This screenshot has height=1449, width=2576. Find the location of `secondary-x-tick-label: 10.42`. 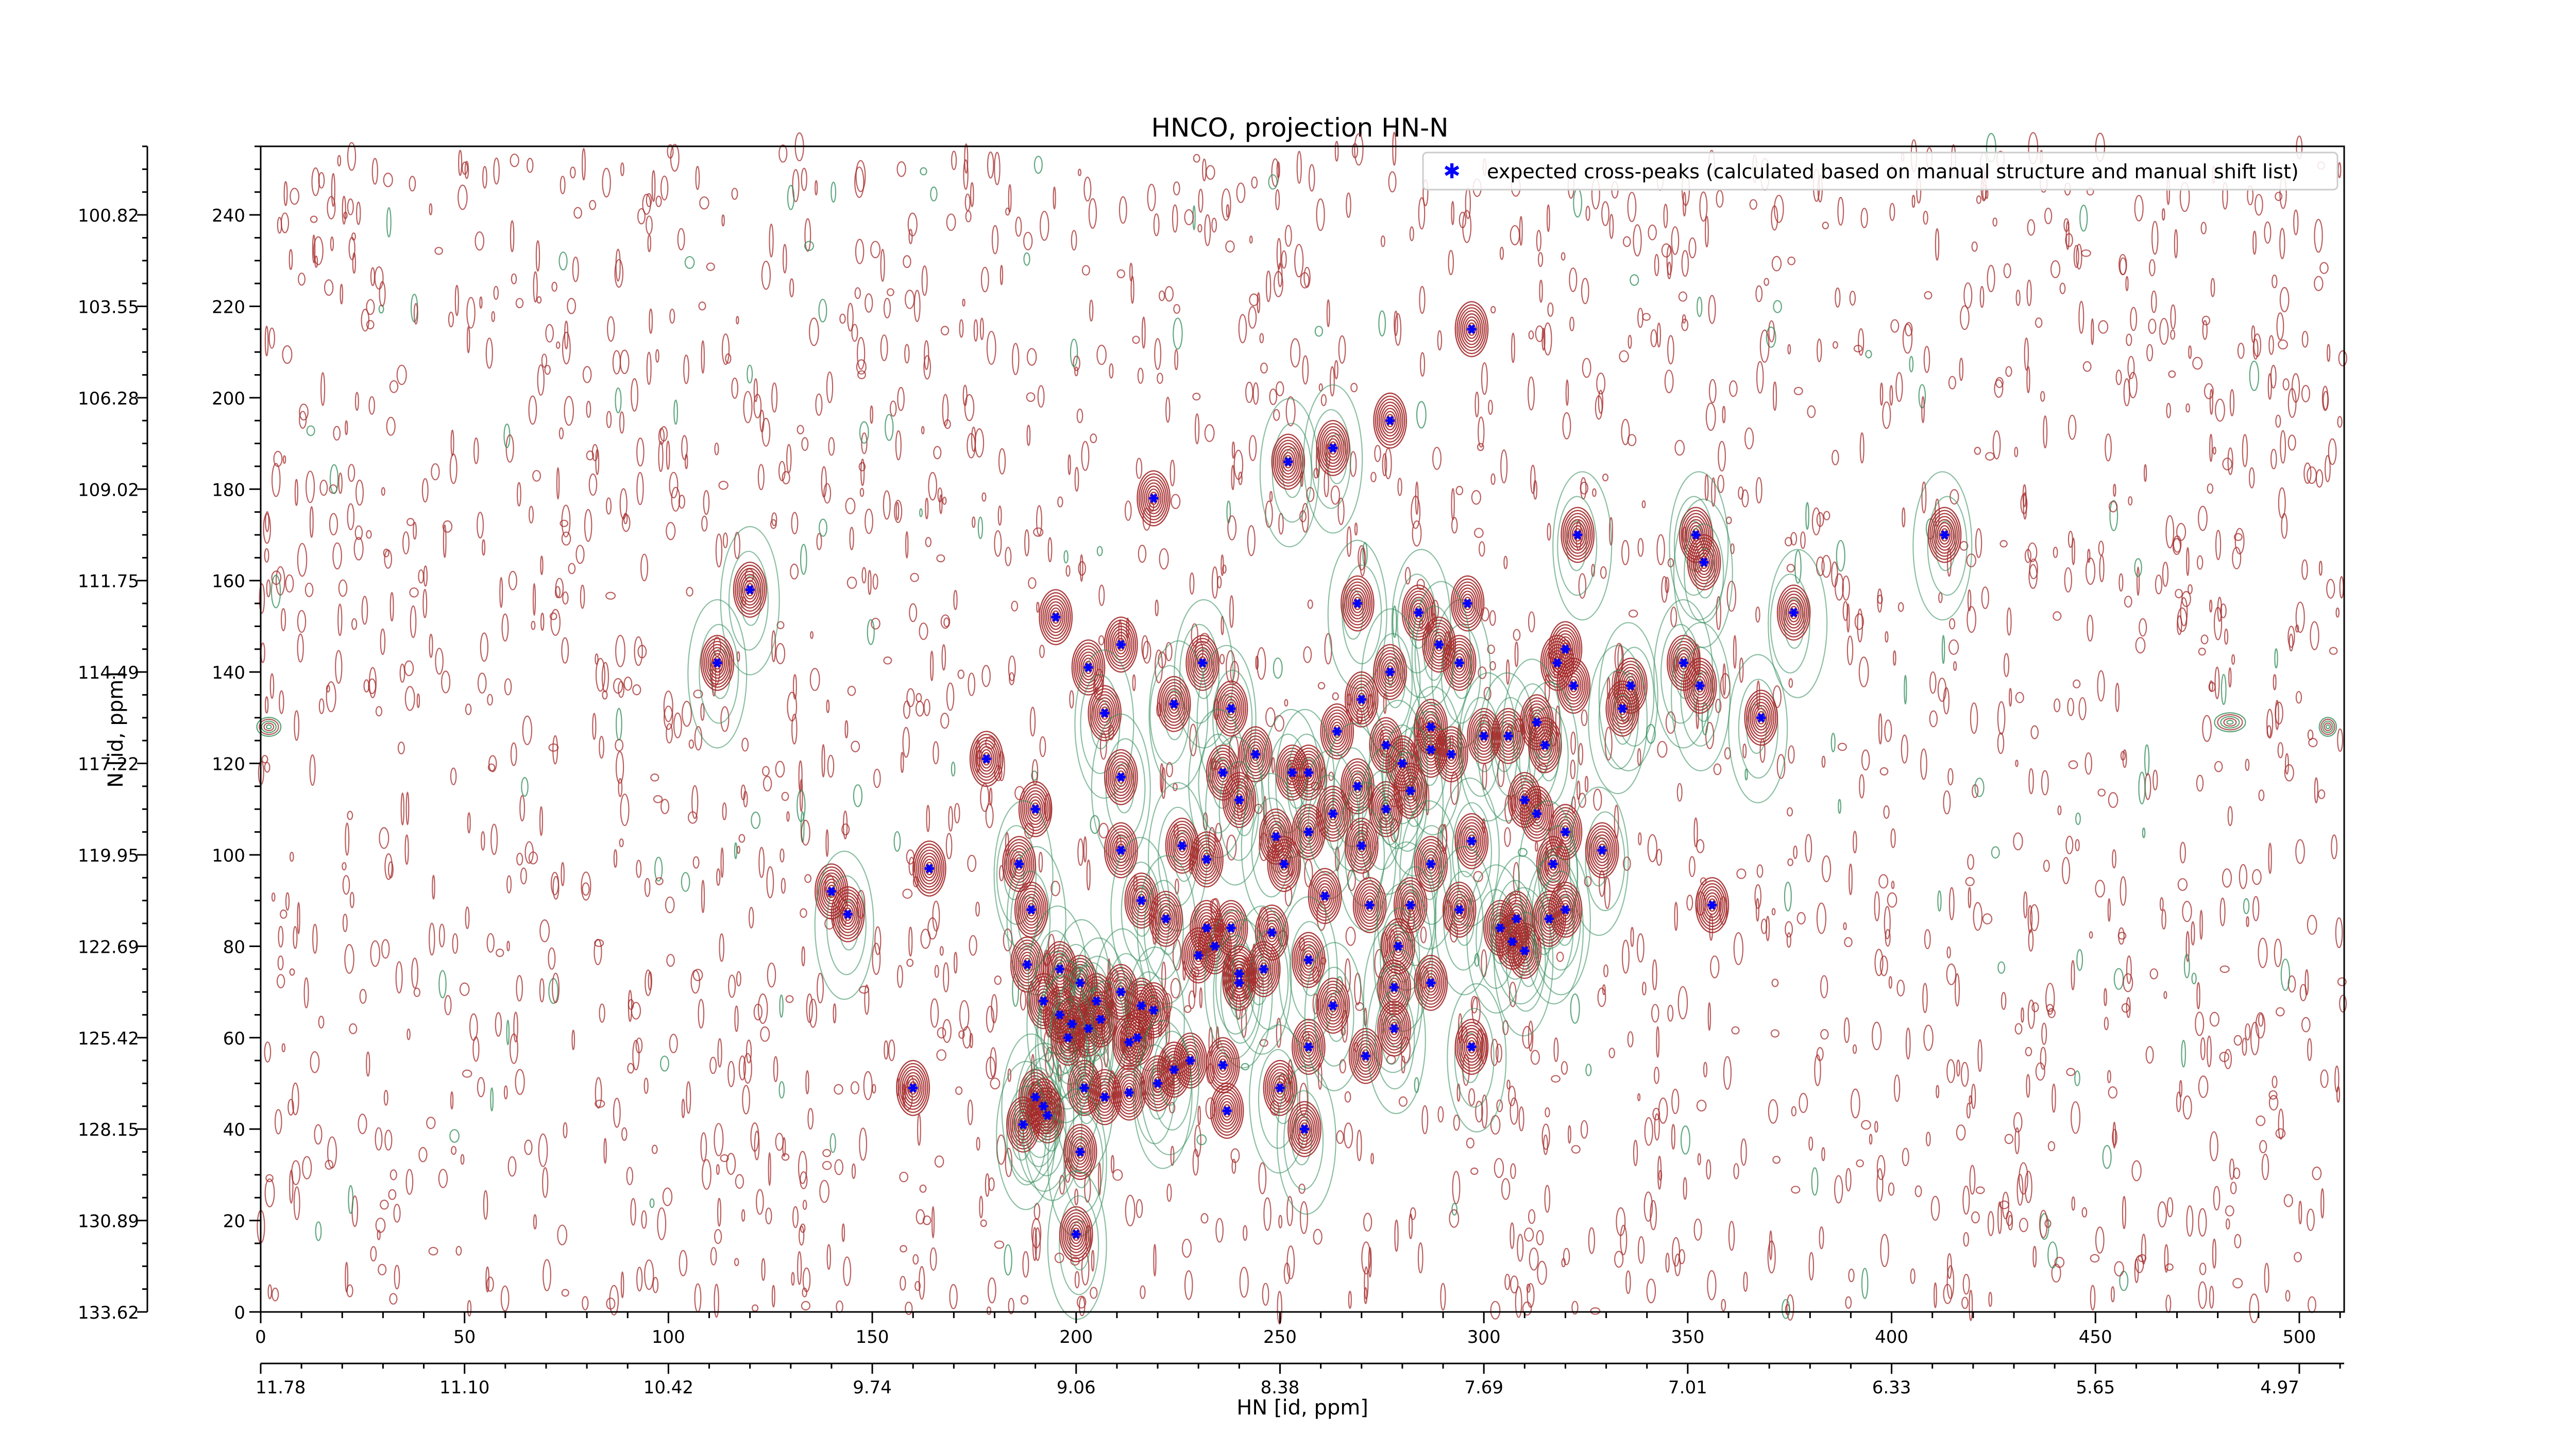

secondary-x-tick-label: 10.42 is located at coordinates (668, 1387).